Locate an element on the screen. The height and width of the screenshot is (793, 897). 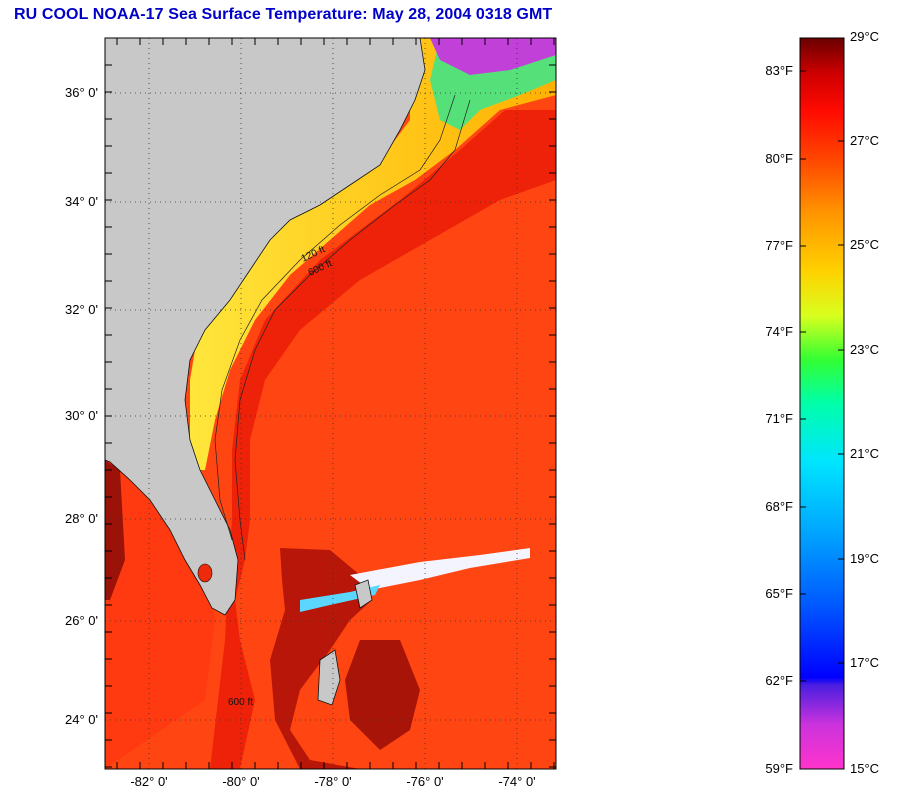
lat-label: 26° 0' is located at coordinates (81, 620).